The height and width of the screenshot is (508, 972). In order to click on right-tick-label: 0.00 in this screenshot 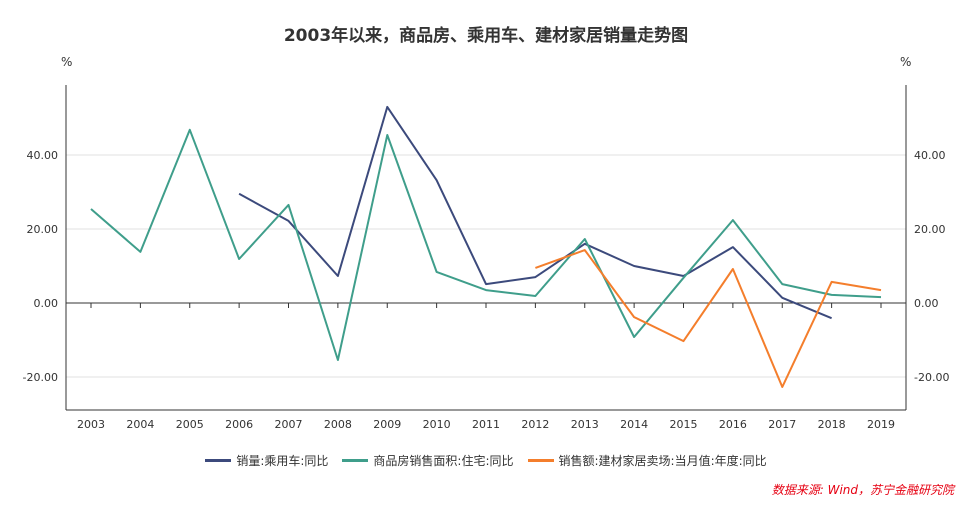, I will do `click(926, 303)`.